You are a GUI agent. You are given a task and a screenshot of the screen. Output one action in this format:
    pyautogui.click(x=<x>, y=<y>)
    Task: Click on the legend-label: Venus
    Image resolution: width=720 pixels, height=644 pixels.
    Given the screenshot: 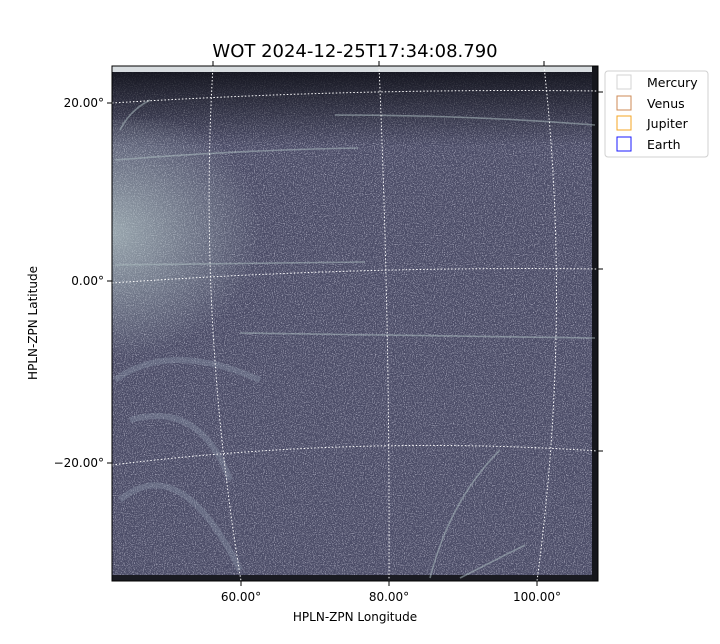 What is the action you would take?
    pyautogui.click(x=666, y=103)
    